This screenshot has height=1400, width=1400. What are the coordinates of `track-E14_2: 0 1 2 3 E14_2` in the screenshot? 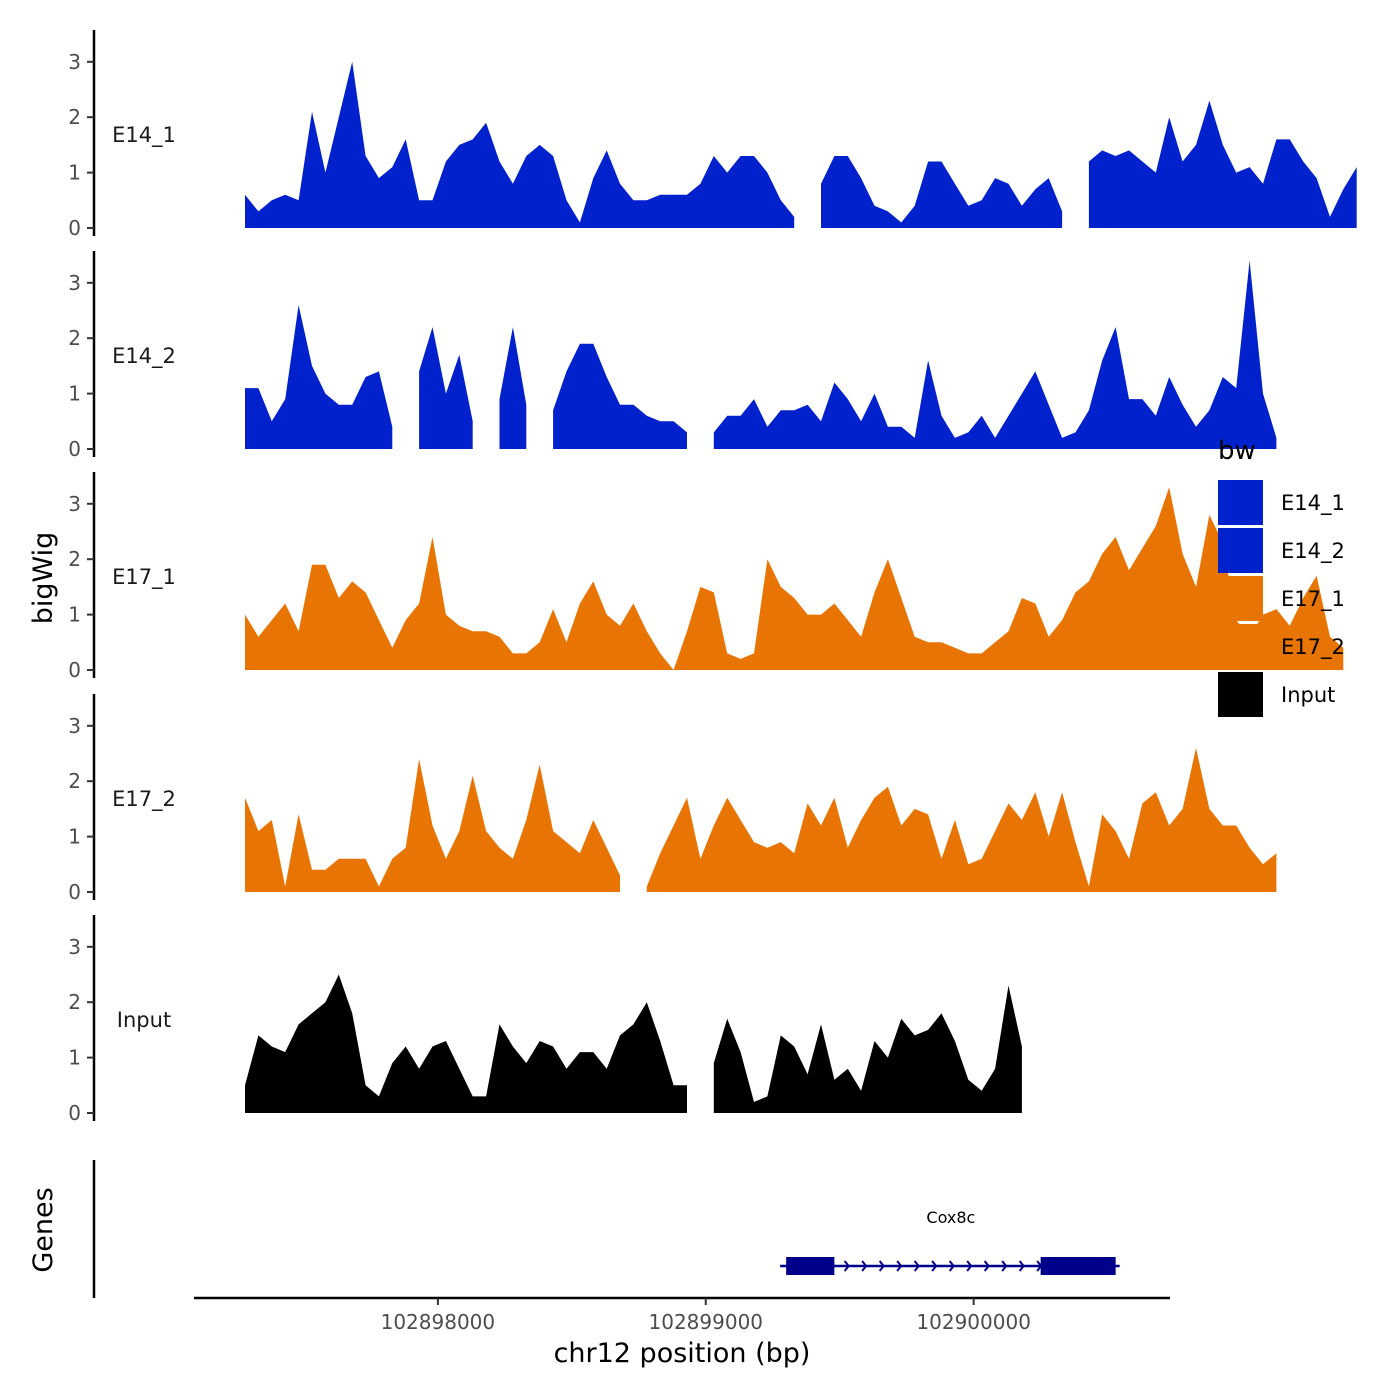 It's located at (672, 356).